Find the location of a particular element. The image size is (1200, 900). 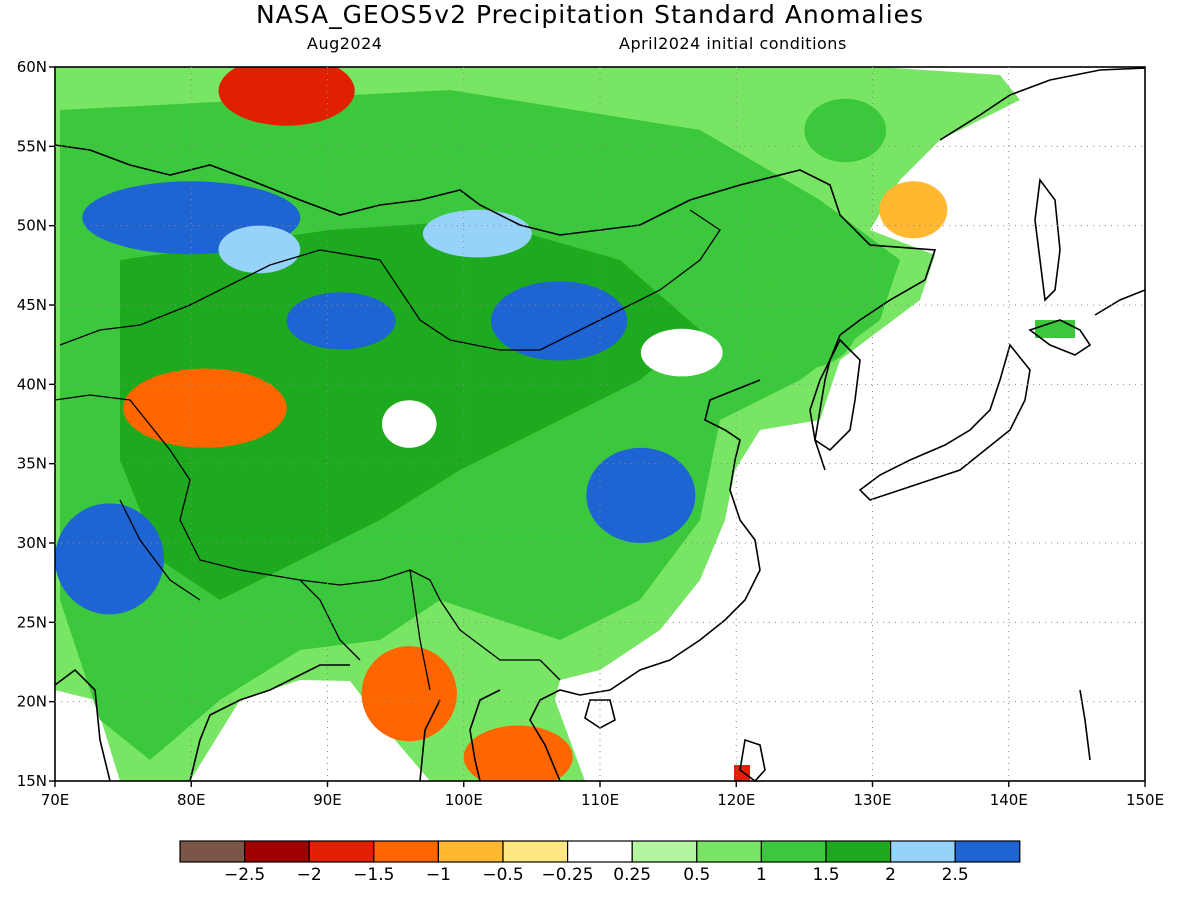

lon-tick-label: 140E is located at coordinates (1009, 800).